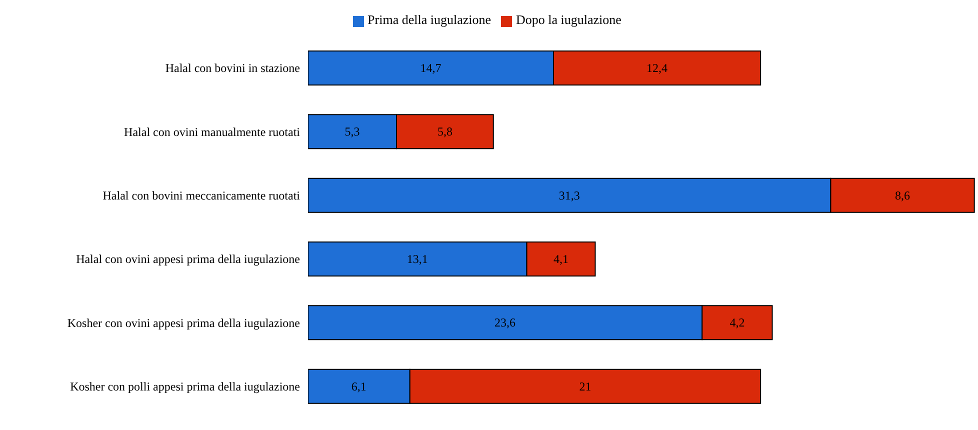 This screenshot has width=978, height=430. What do you see at coordinates (737, 323) in the screenshot?
I see `data-label: 4,2` at bounding box center [737, 323].